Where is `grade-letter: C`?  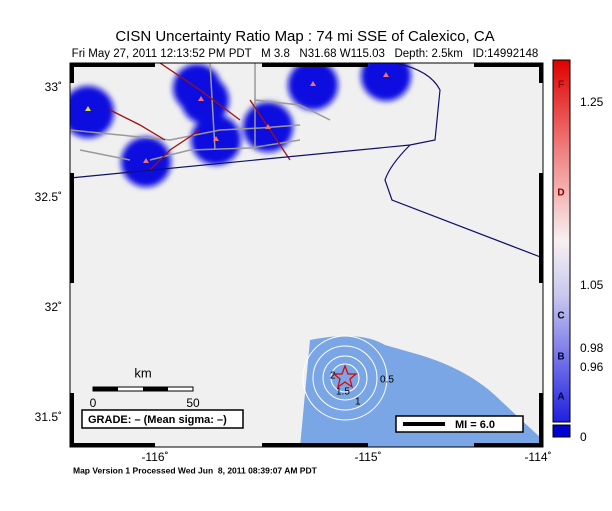 grade-letter: C is located at coordinates (560, 316).